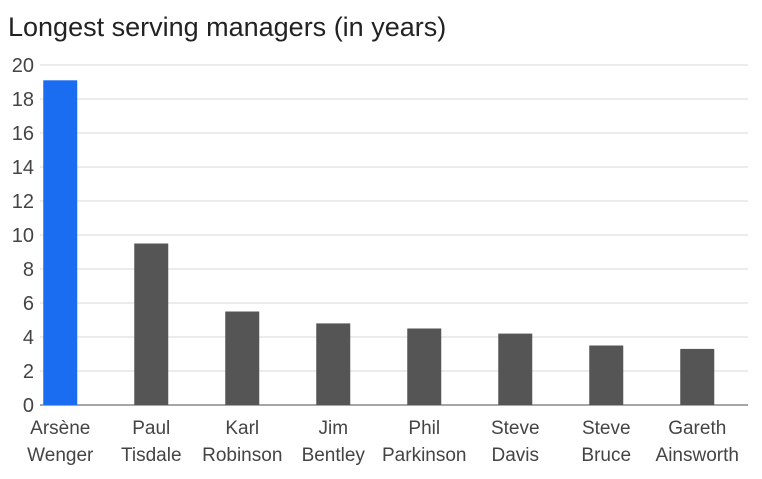 The image size is (762, 479). Describe the element at coordinates (242, 428) in the screenshot. I see `x-tick-label: Karl` at that location.